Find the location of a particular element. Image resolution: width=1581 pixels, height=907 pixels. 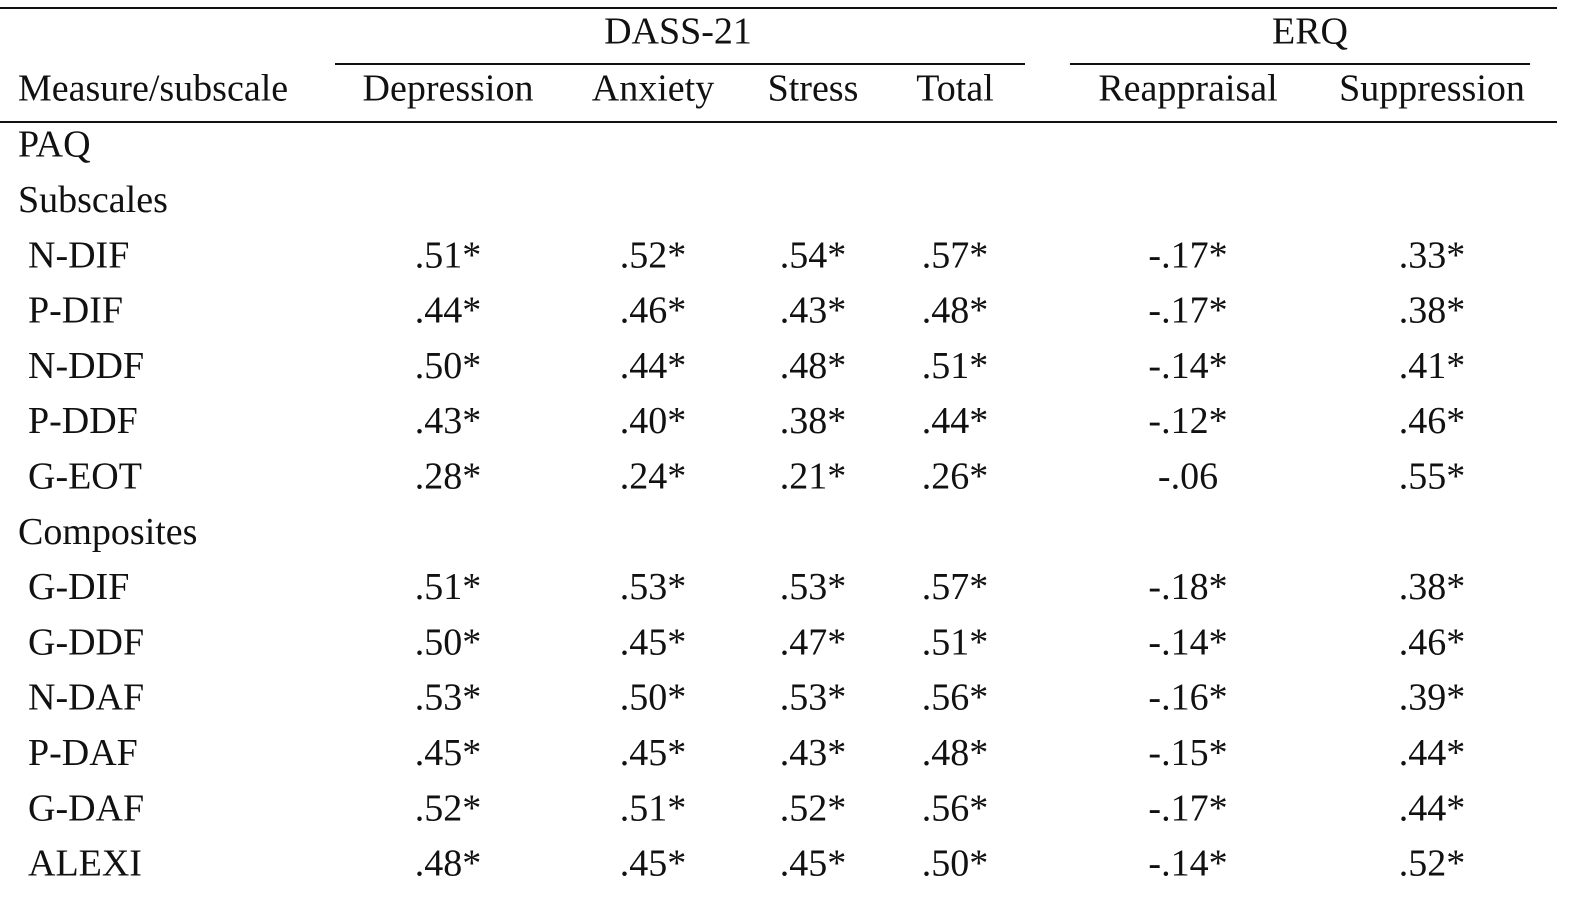

cell: .39* is located at coordinates (1432, 698).